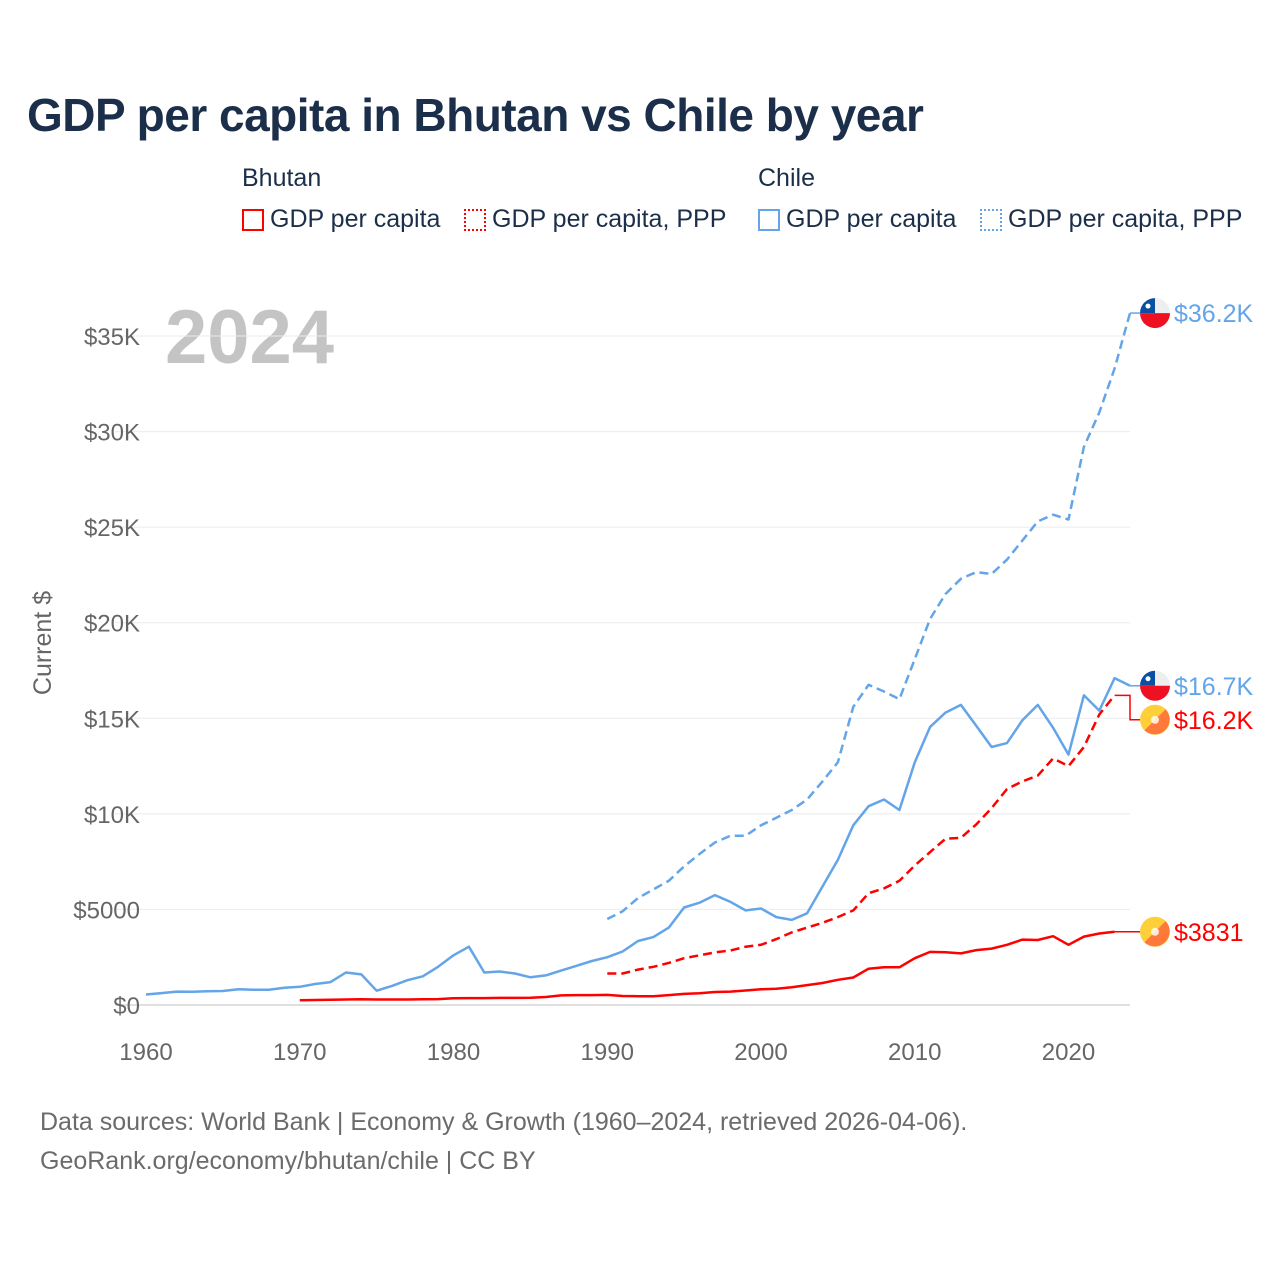 The image size is (1280, 1280). I want to click on y-tick-label: $35K, so click(112, 337).